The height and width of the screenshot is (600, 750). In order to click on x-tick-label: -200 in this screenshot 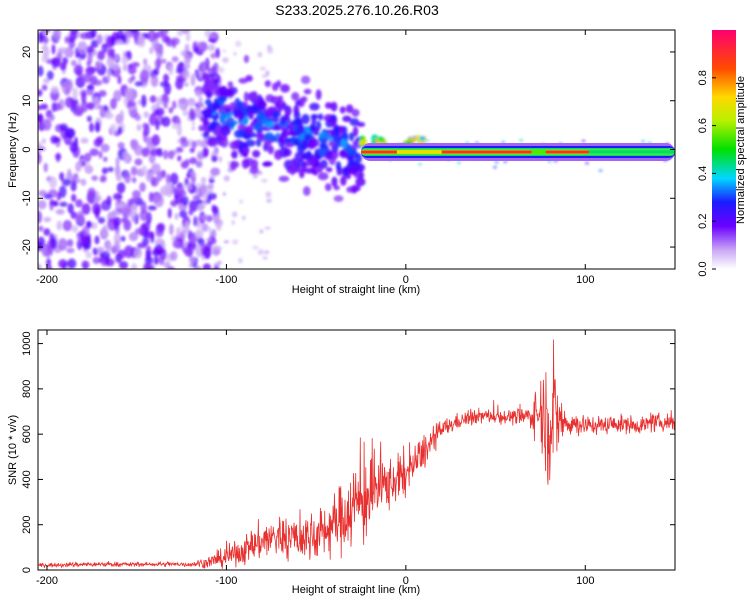, I will do `click(47, 581)`.